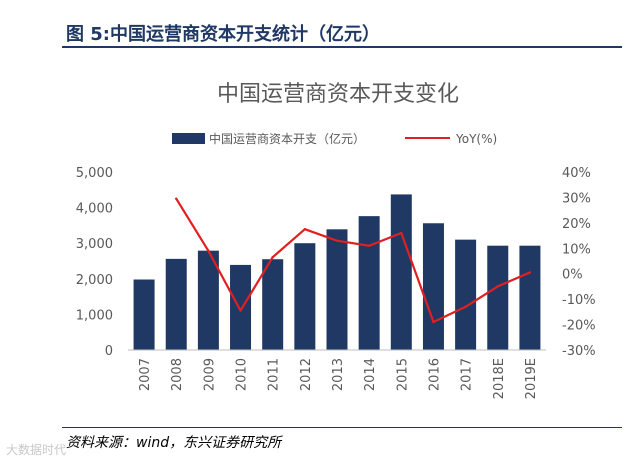  What do you see at coordinates (576, 198) in the screenshot?
I see `y-right-tick-label: 30%` at bounding box center [576, 198].